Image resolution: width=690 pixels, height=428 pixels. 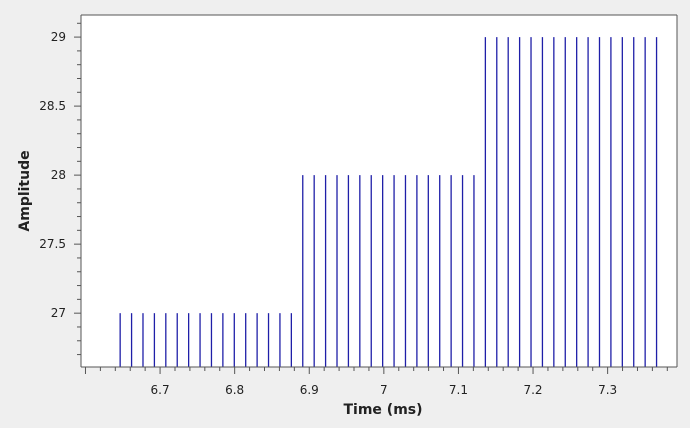 I want to click on y-tick-label: 27.5, so click(x=52, y=244).